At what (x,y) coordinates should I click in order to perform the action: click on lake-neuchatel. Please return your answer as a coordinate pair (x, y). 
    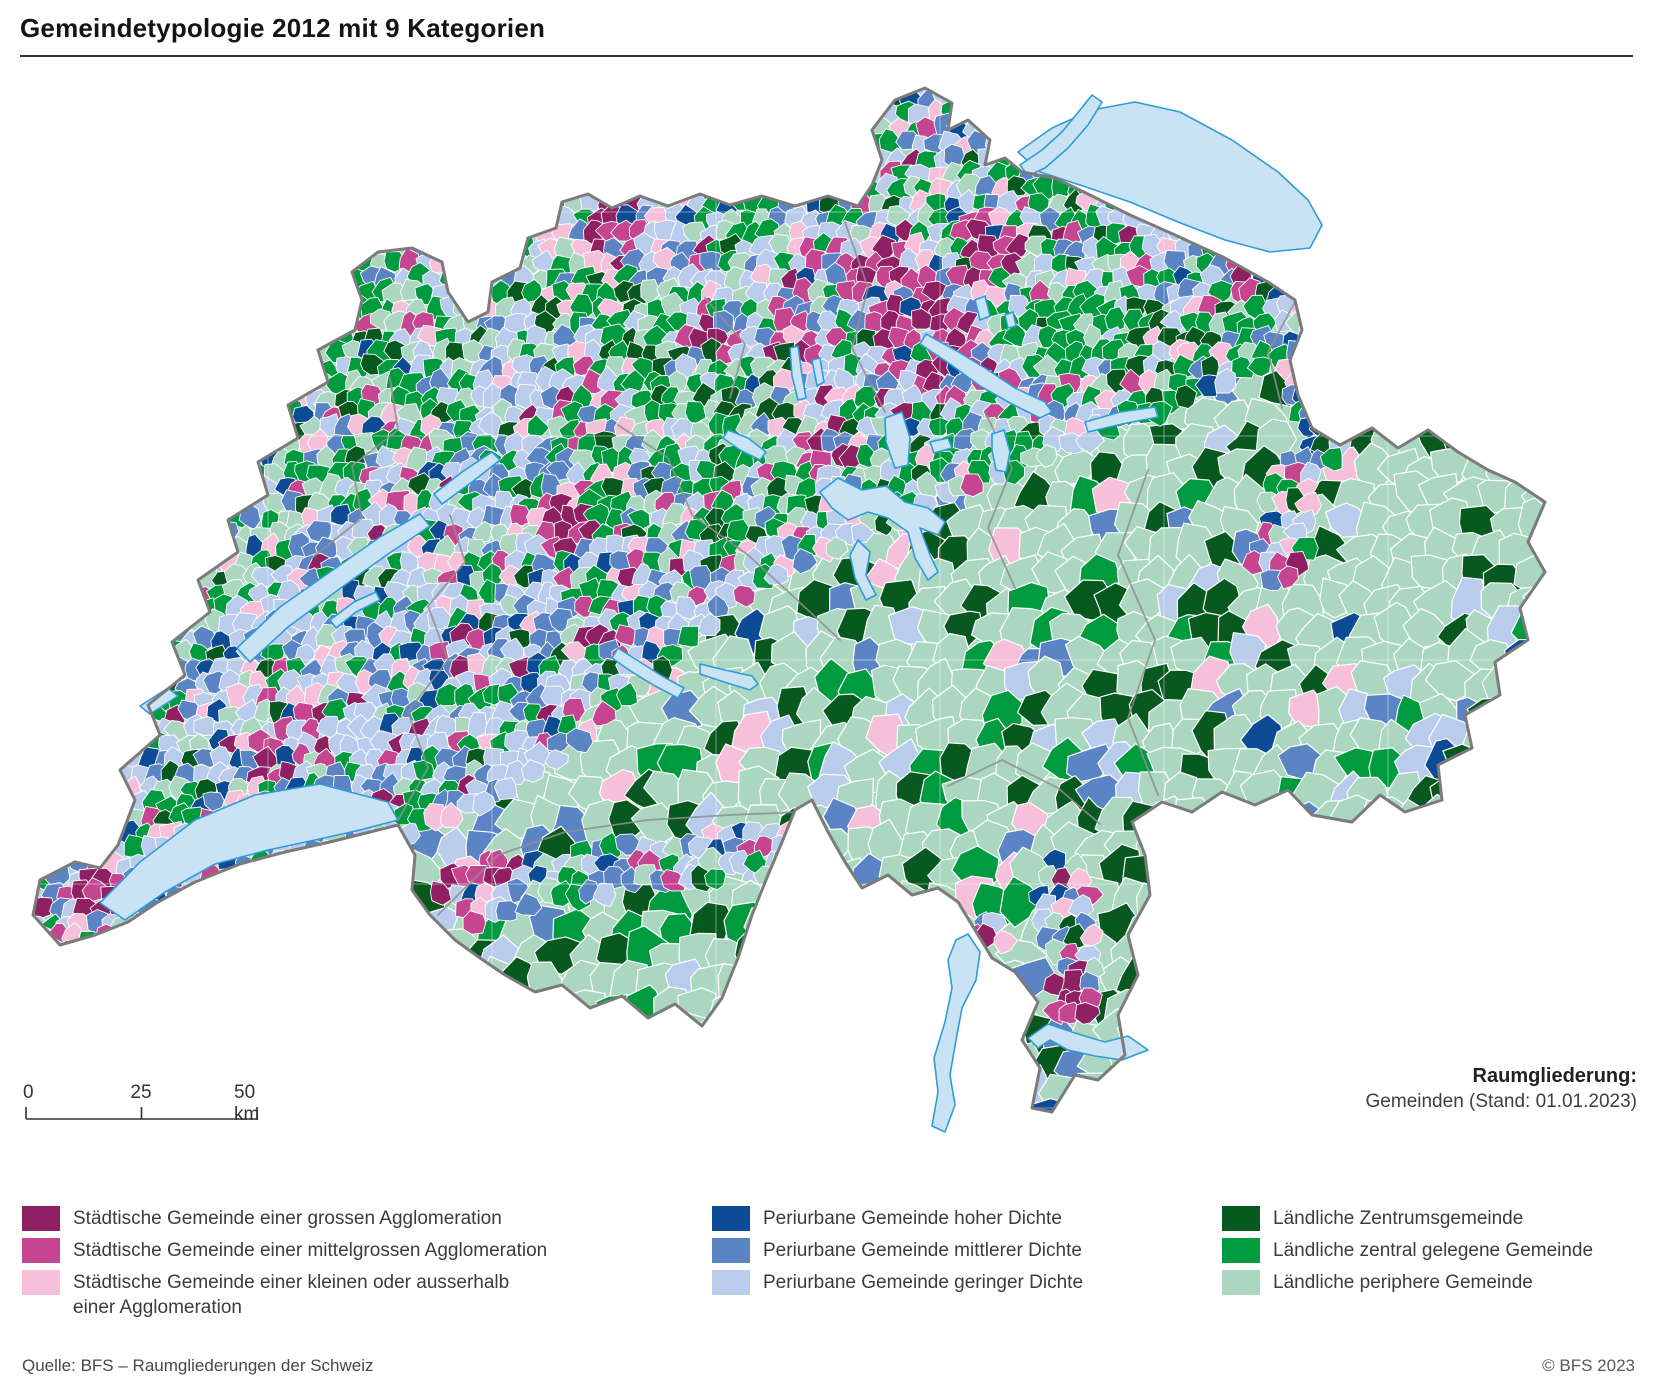
    Looking at the image, I should click on (333, 588).